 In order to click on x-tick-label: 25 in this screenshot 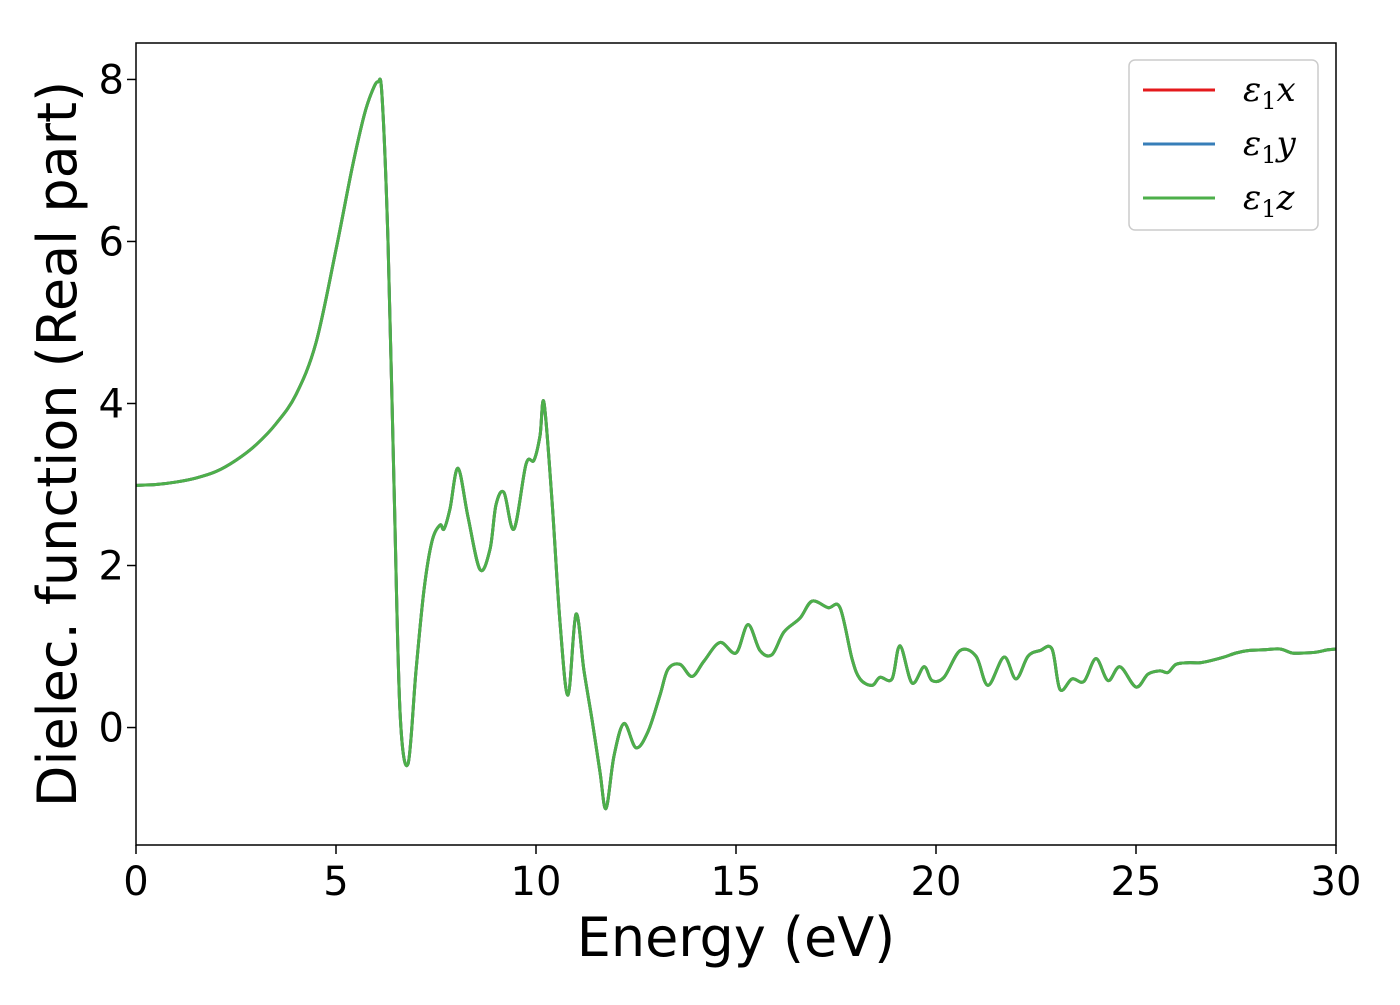, I will do `click(1136, 882)`.